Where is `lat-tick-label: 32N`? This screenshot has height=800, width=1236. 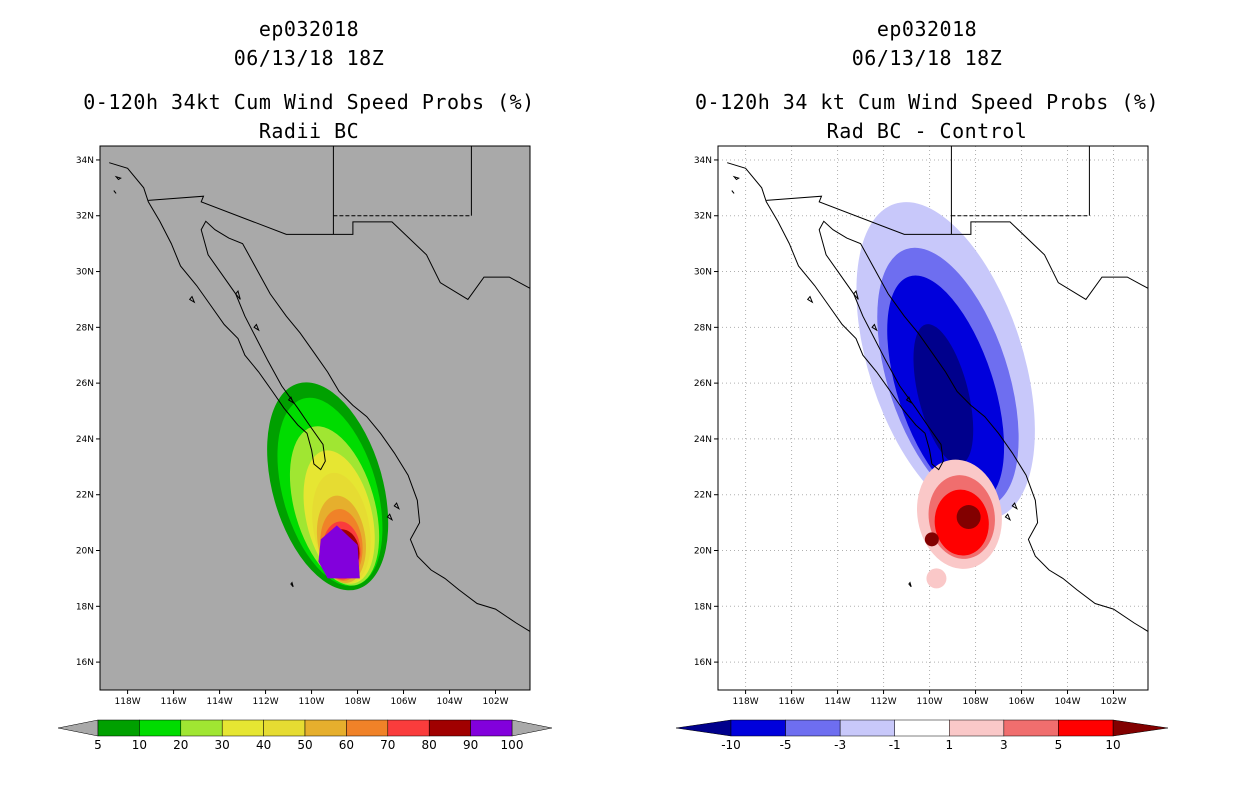 lat-tick-label: 32N is located at coordinates (85, 217).